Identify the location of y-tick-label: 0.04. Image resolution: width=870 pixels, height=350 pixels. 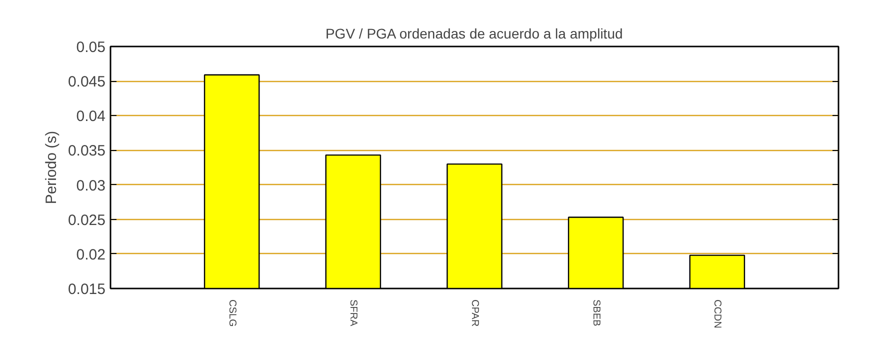
(91, 117).